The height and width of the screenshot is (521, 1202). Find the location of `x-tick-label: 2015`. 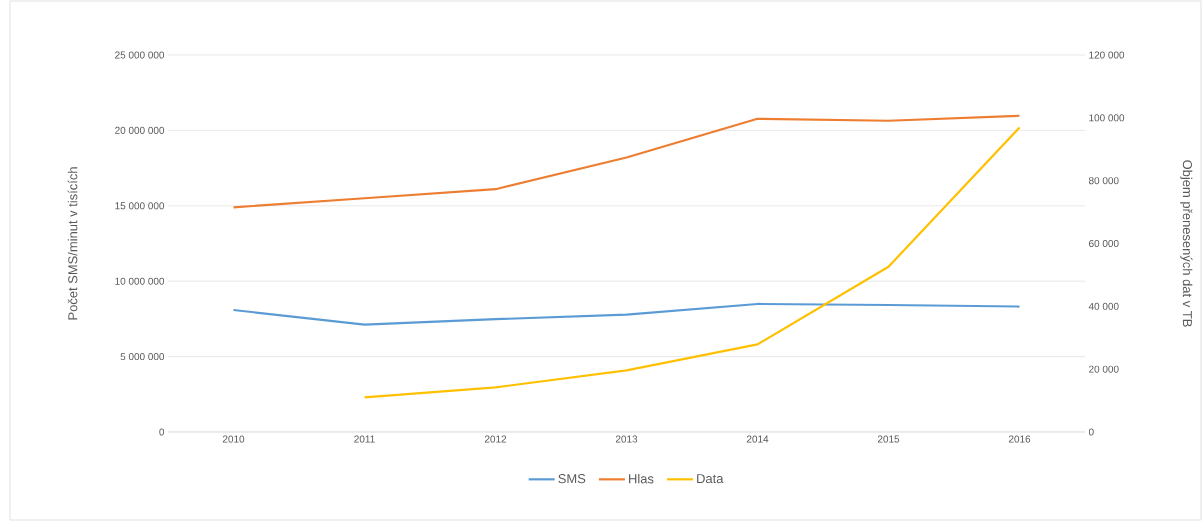

x-tick-label: 2015 is located at coordinates (888, 439).